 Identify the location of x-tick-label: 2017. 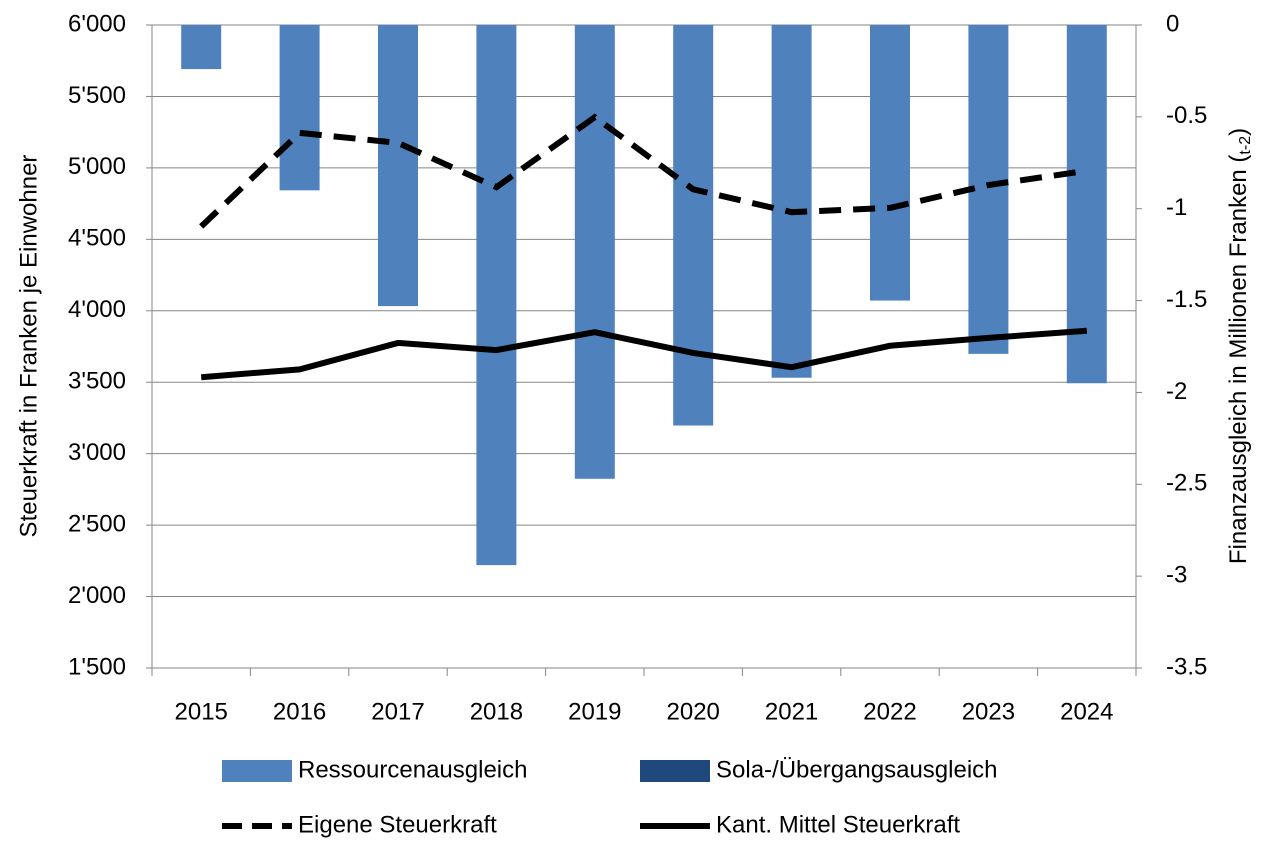
(397, 711).